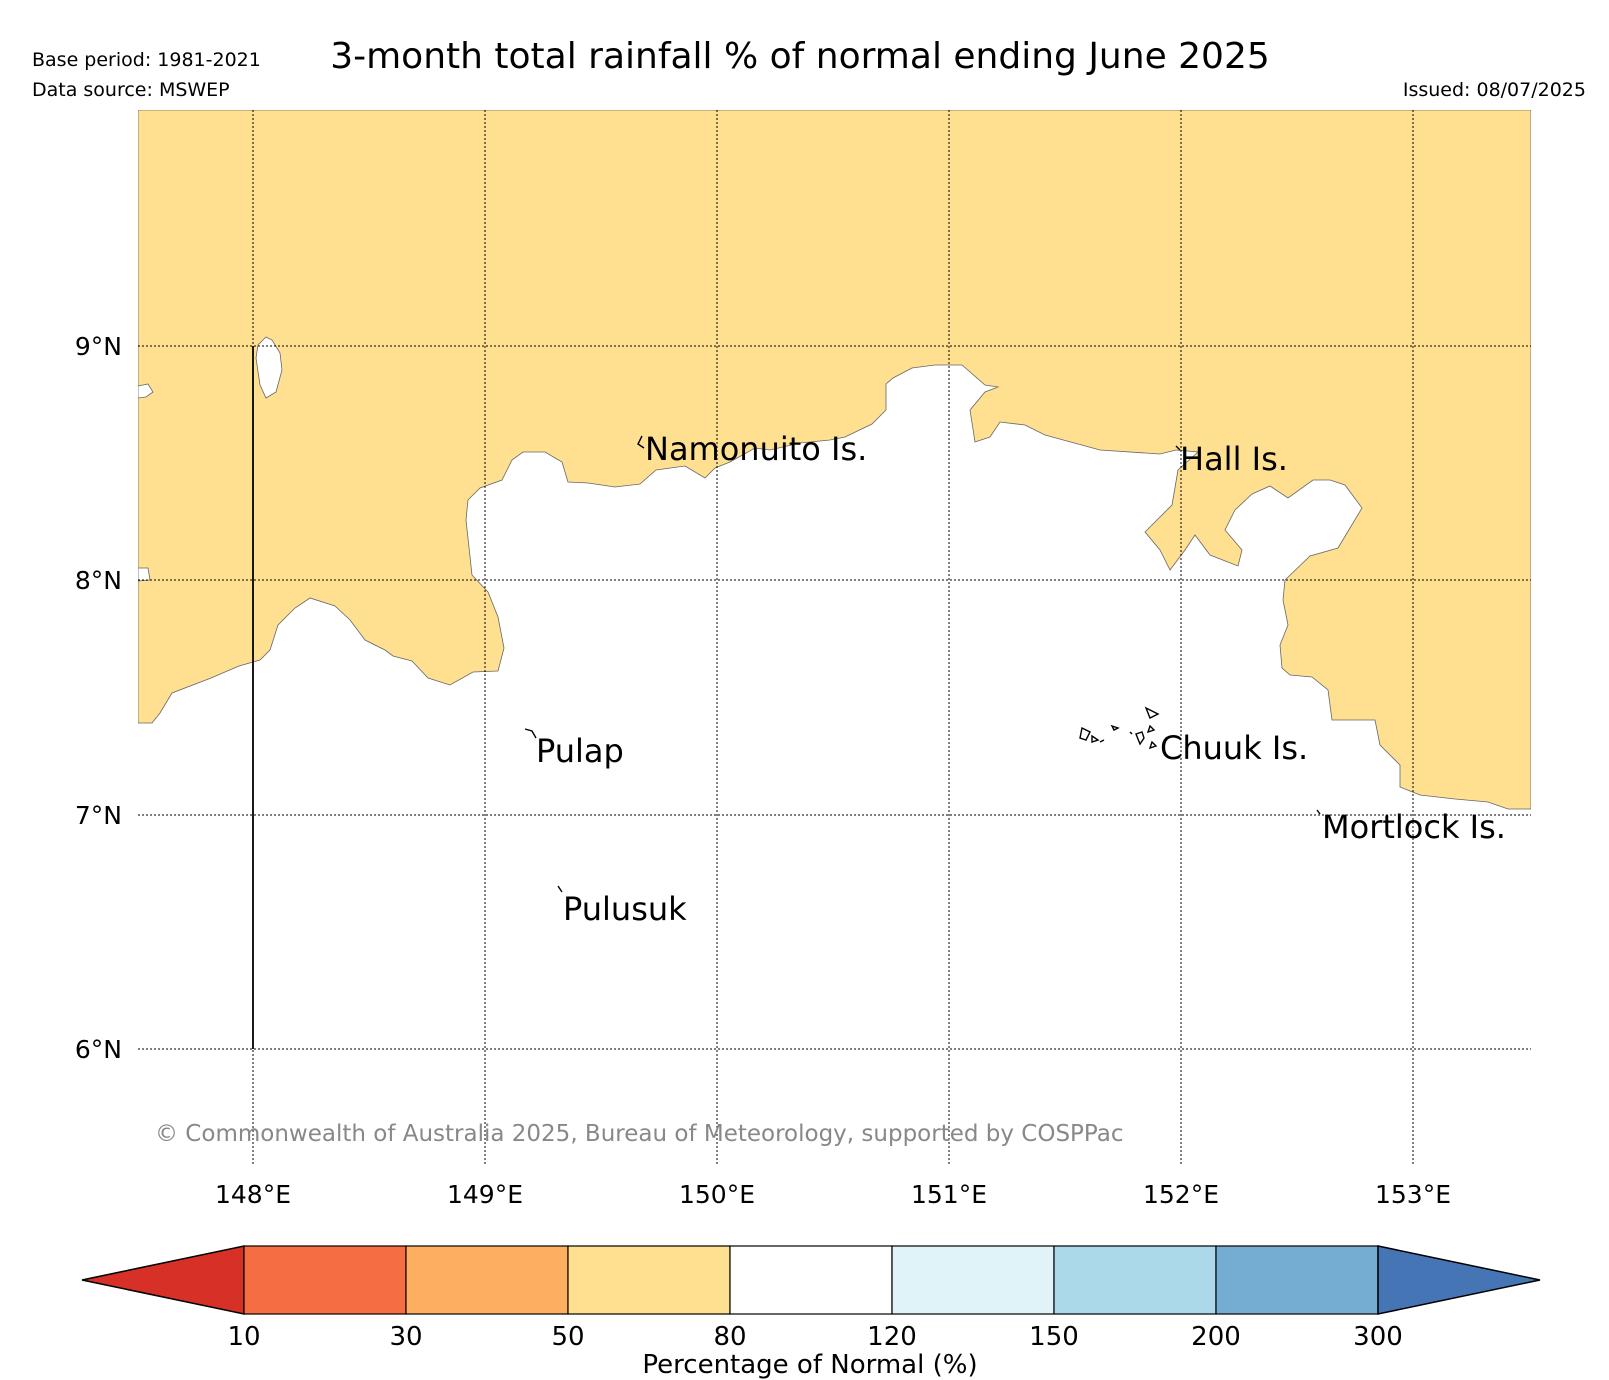 The image size is (1609, 1380). I want to click on lon-tick-151: 151°E, so click(949, 1194).